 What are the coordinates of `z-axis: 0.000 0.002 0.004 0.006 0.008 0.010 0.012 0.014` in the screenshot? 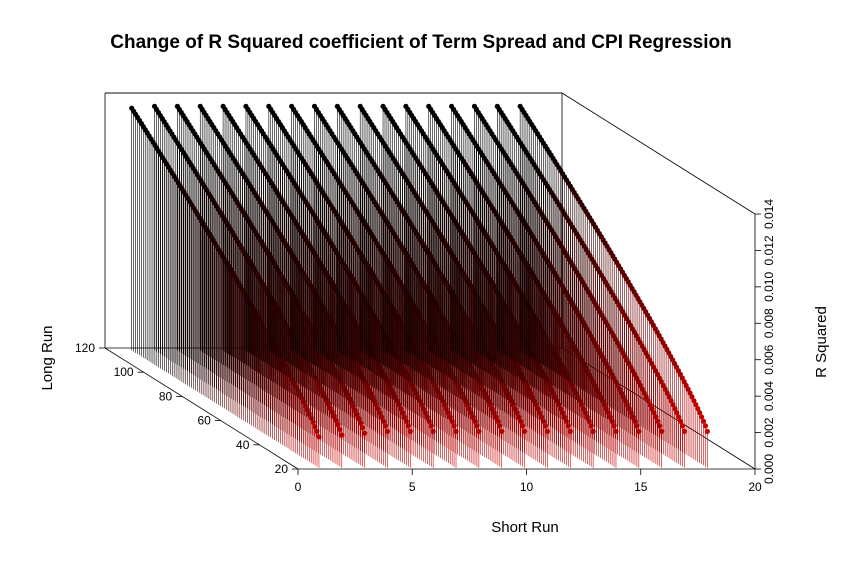 It's located at (765, 341).